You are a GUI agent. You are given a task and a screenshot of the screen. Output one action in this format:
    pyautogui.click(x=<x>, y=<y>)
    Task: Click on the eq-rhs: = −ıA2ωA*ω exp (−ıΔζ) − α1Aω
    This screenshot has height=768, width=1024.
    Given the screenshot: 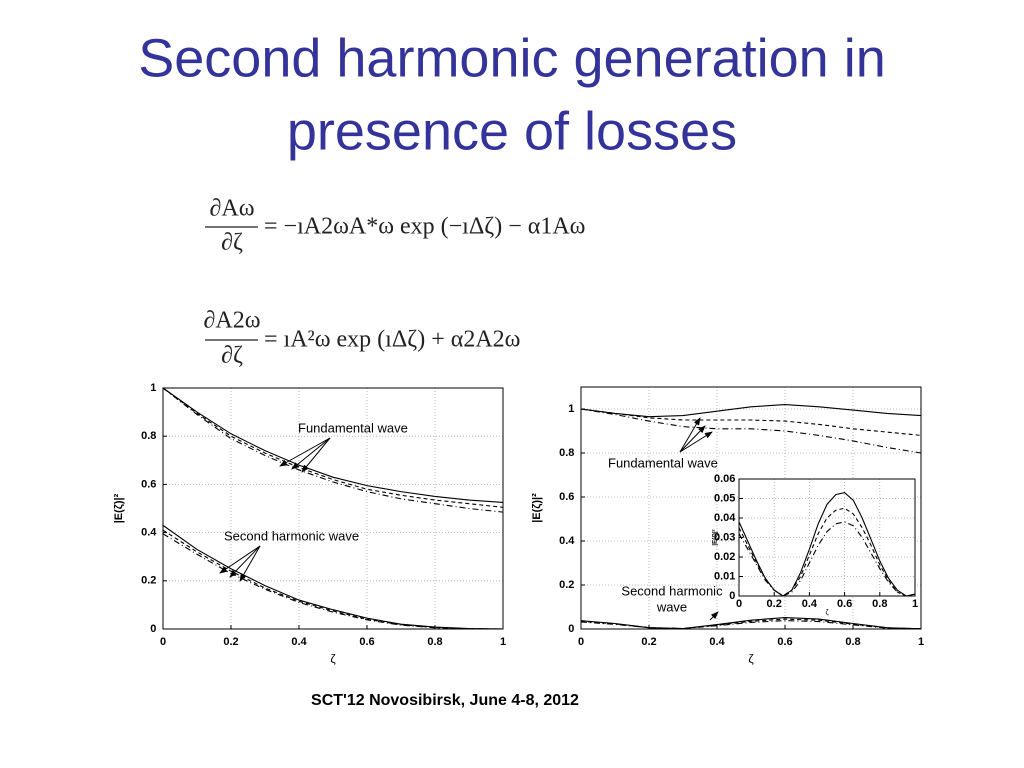 What is the action you would take?
    pyautogui.click(x=424, y=227)
    